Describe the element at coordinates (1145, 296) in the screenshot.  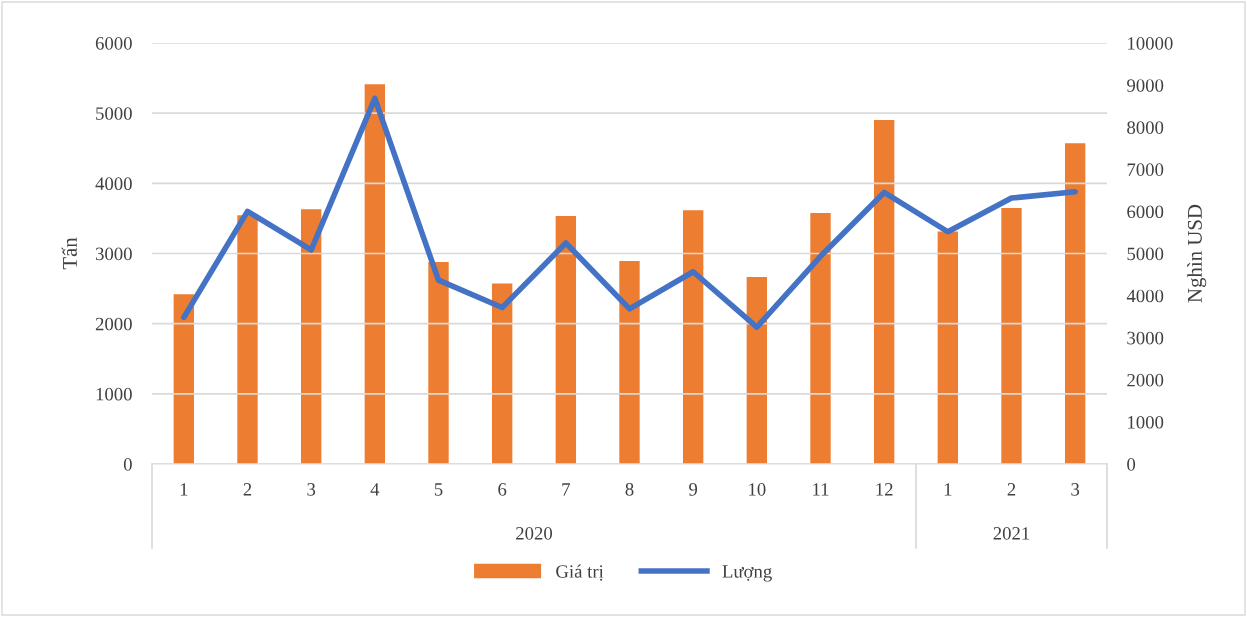
I see `y2-tick-label: 4000` at that location.